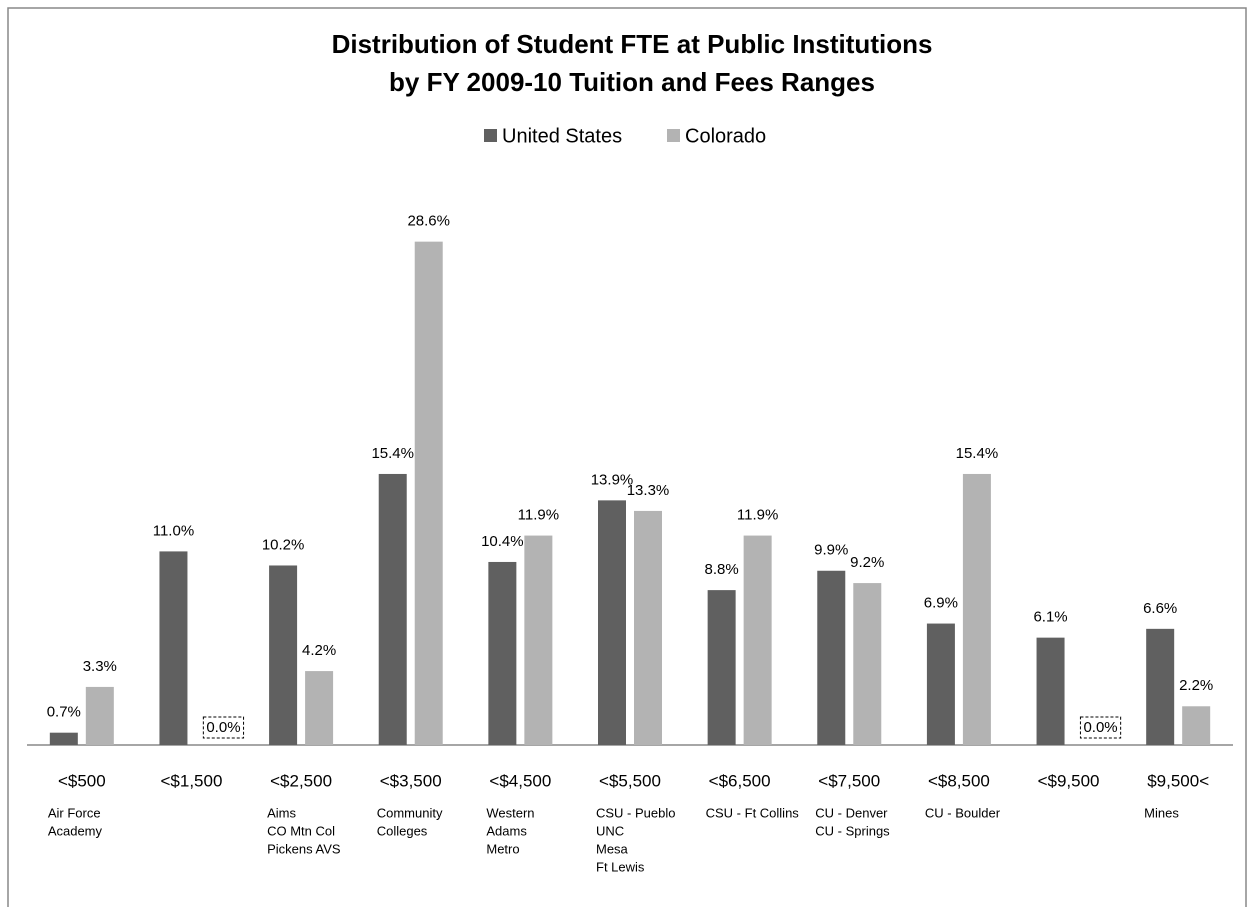  What do you see at coordinates (562, 136) in the screenshot?
I see `legend-label: United States` at bounding box center [562, 136].